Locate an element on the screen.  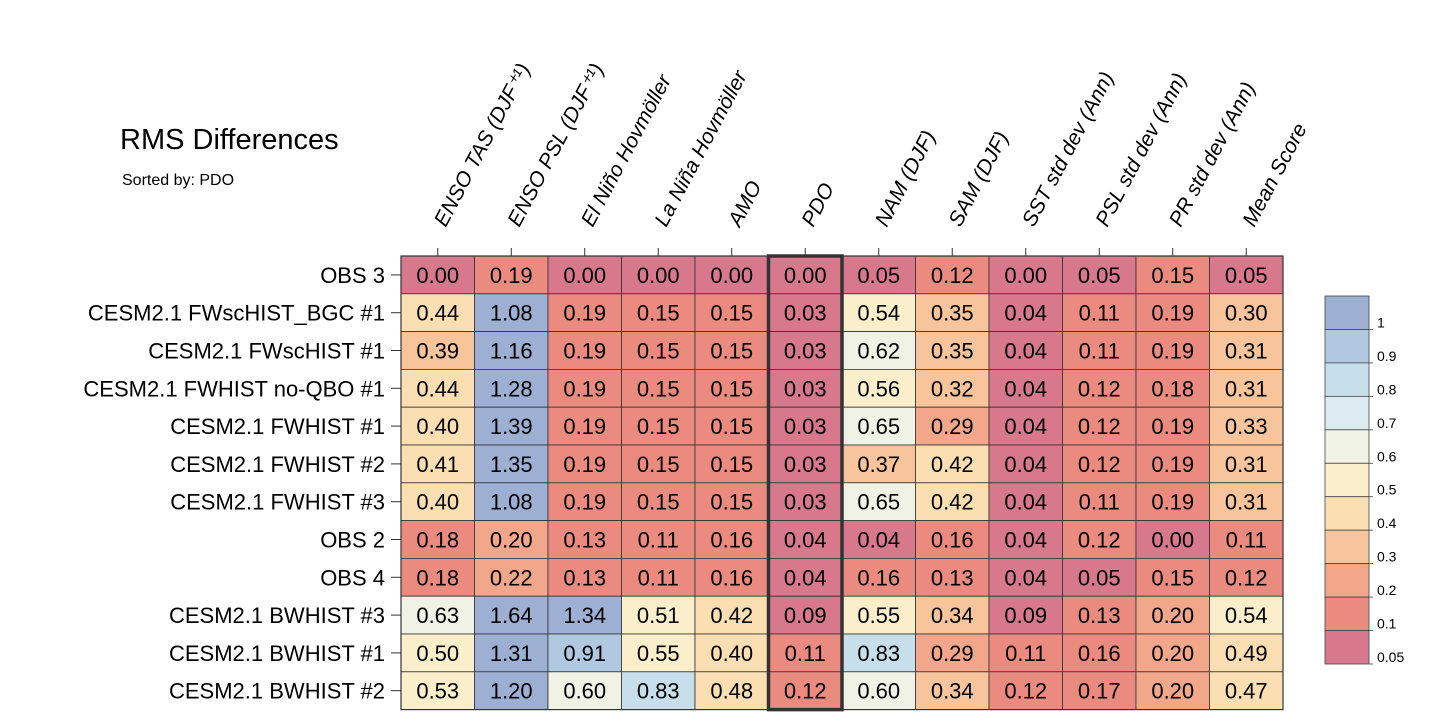
cell-value-label: 0.54 is located at coordinates (1246, 615).